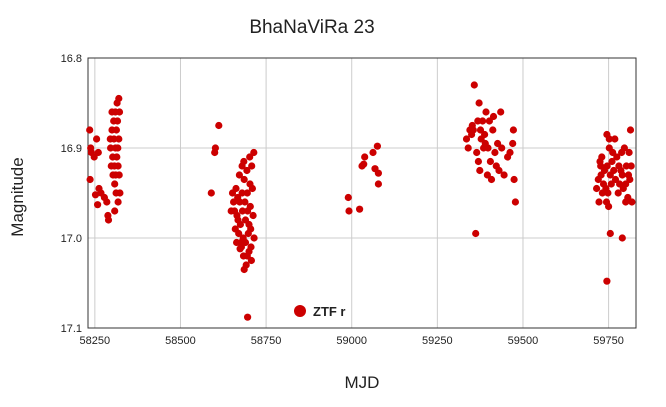 The image size is (666, 407). What do you see at coordinates (71, 59) in the screenshot?
I see `y-tick-label: 16.8` at bounding box center [71, 59].